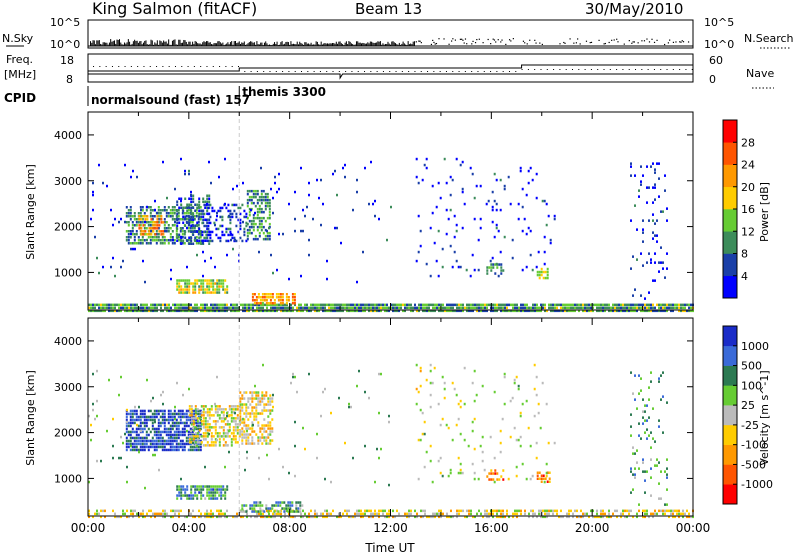 The image size is (800, 554). What do you see at coordinates (730, 454) in the screenshot?
I see `colorbar-swatch` at bounding box center [730, 454].